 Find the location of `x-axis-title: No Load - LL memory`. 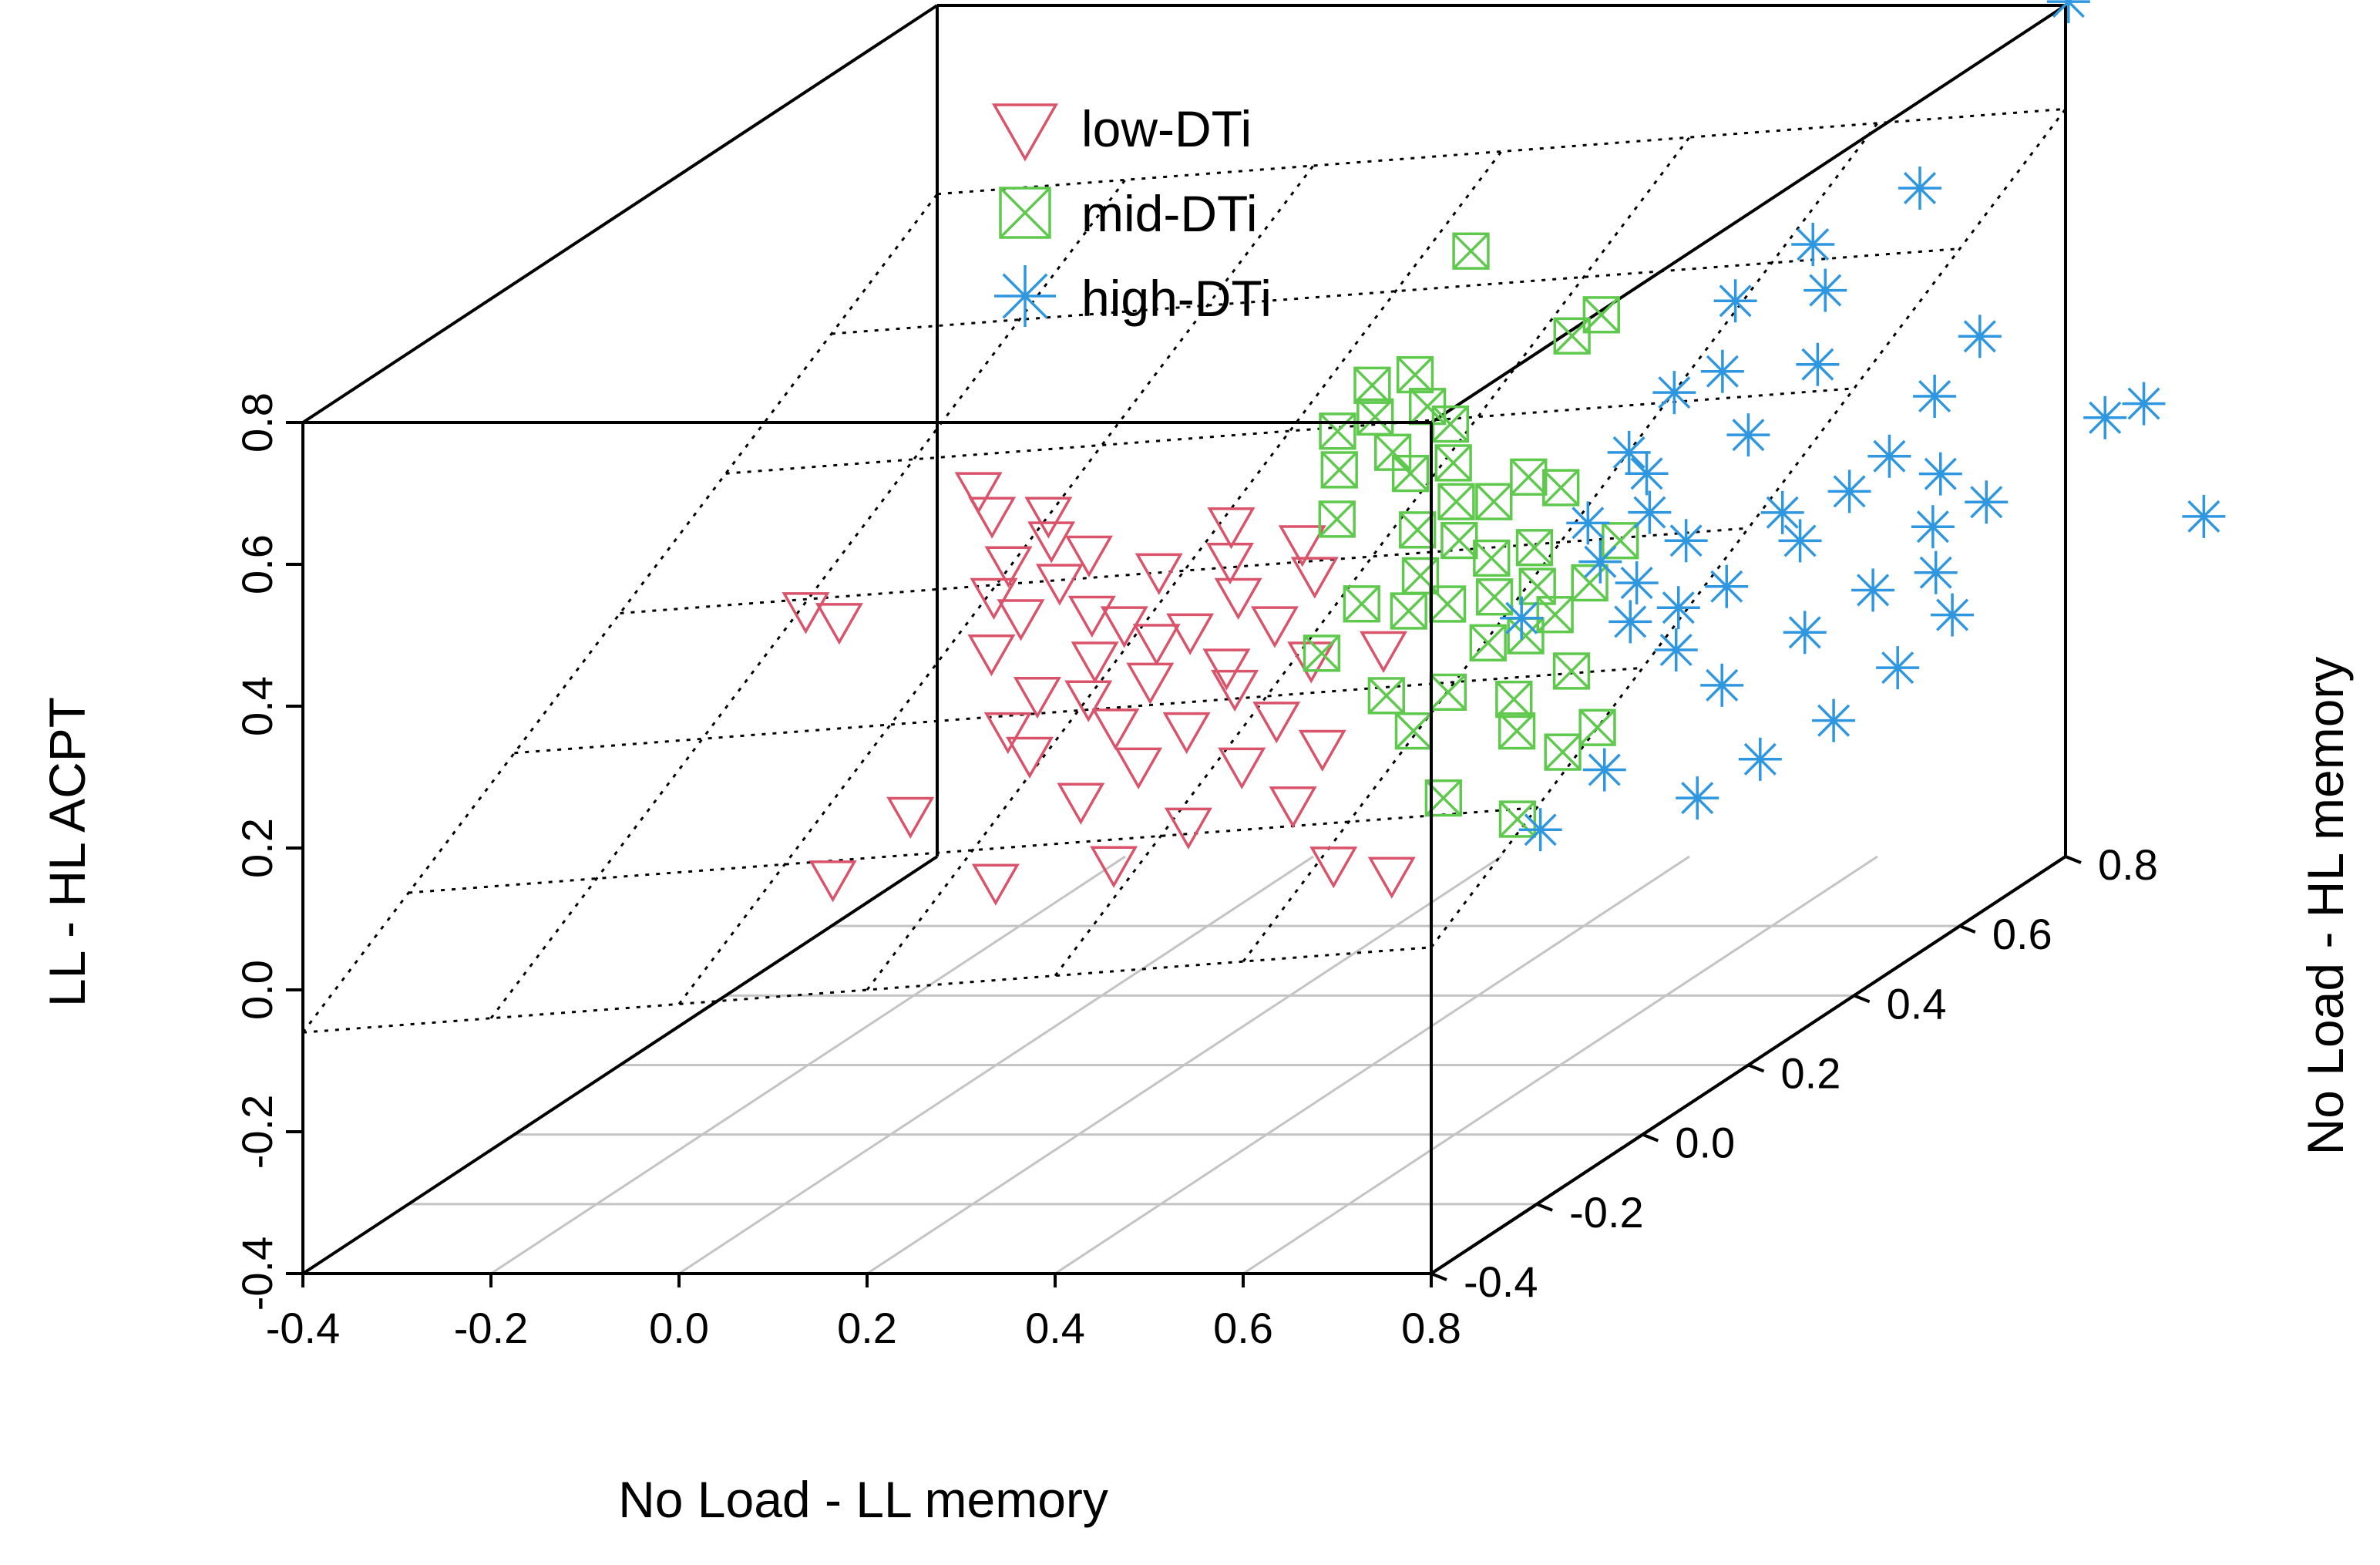

x-axis-title: No Load - LL memory is located at coordinates (863, 1499).